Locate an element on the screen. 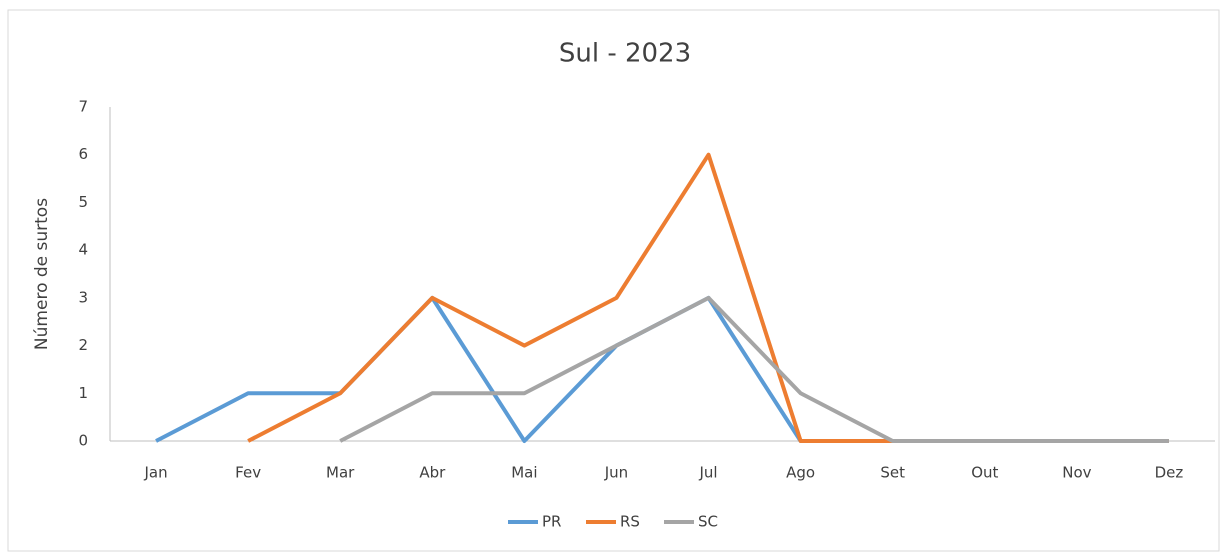  x-tick-label: Ago is located at coordinates (800, 473).